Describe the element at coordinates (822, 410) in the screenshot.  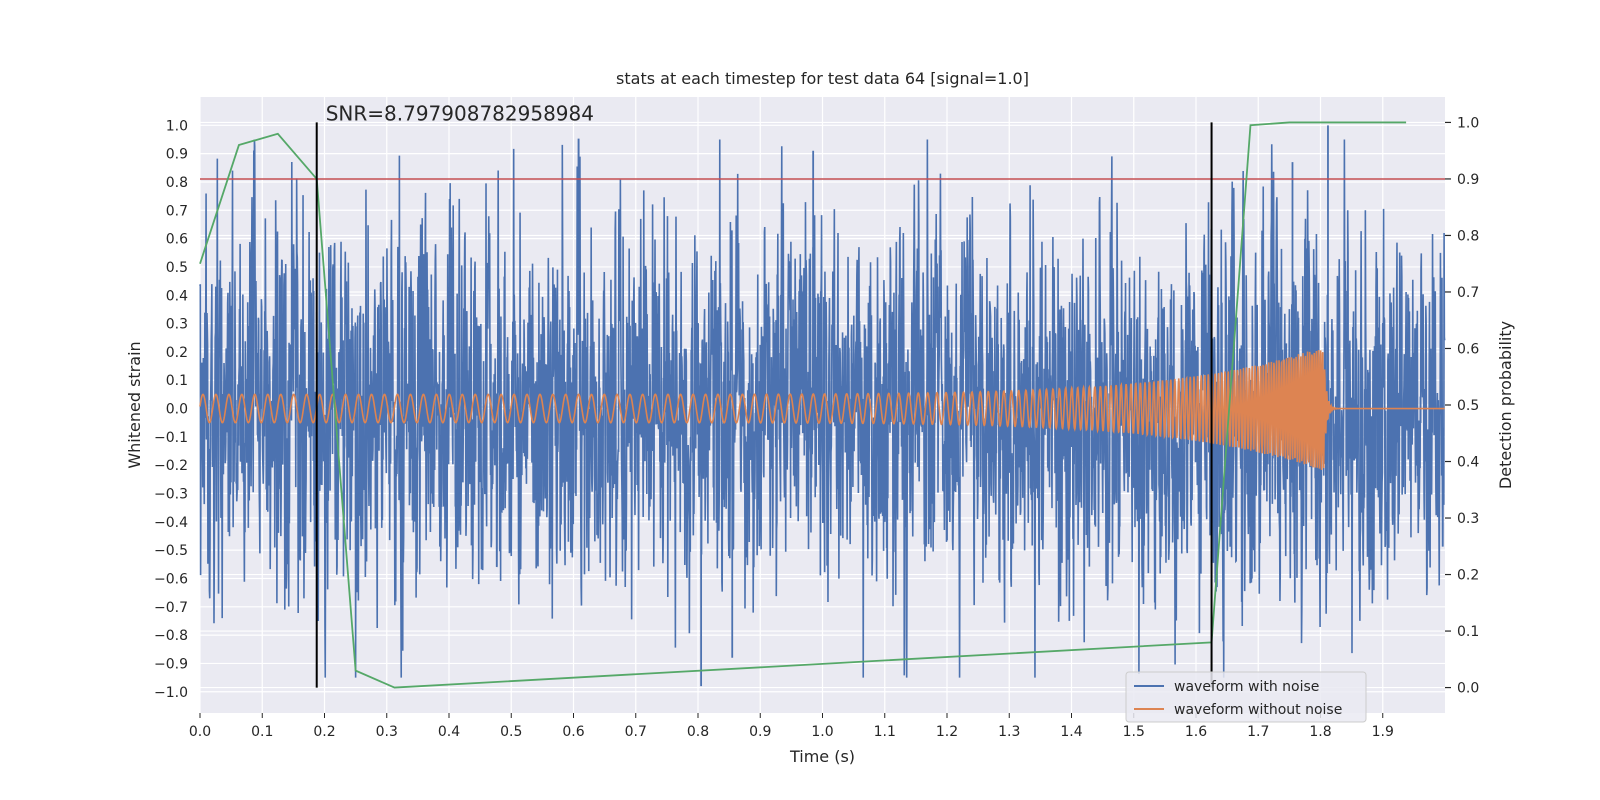
I see `series-waveform-without-noise` at that location.